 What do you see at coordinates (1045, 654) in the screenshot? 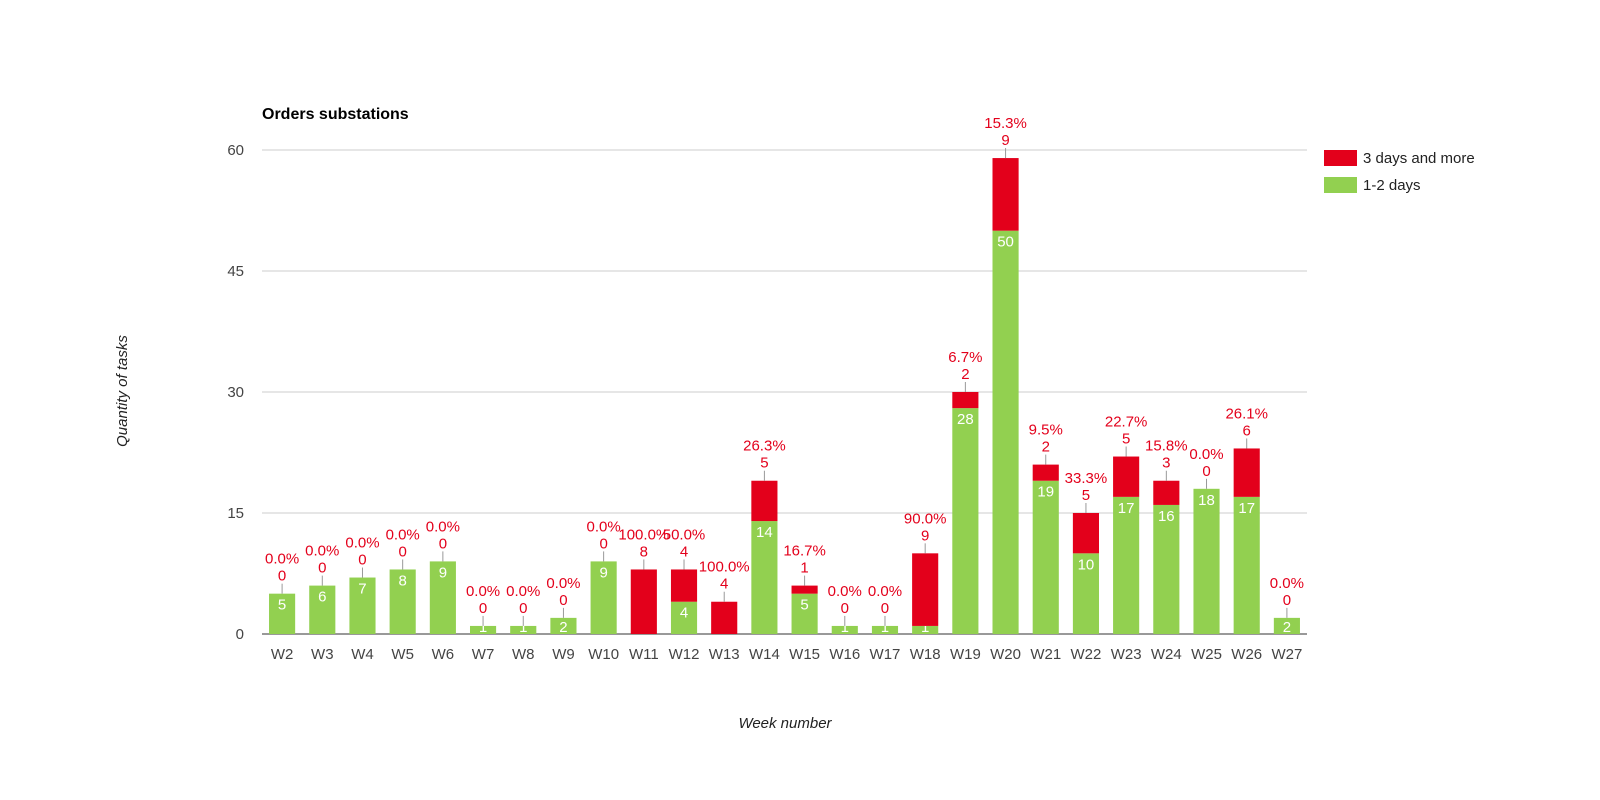
I see `x-tick-label: W21` at bounding box center [1045, 654].